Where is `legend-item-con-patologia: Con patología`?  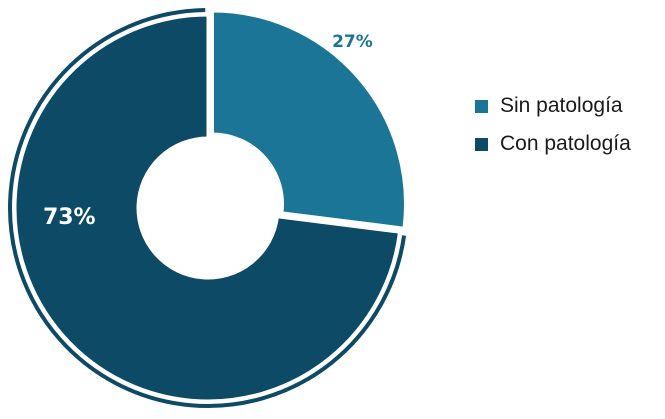 legend-item-con-patologia: Con patología is located at coordinates (553, 144).